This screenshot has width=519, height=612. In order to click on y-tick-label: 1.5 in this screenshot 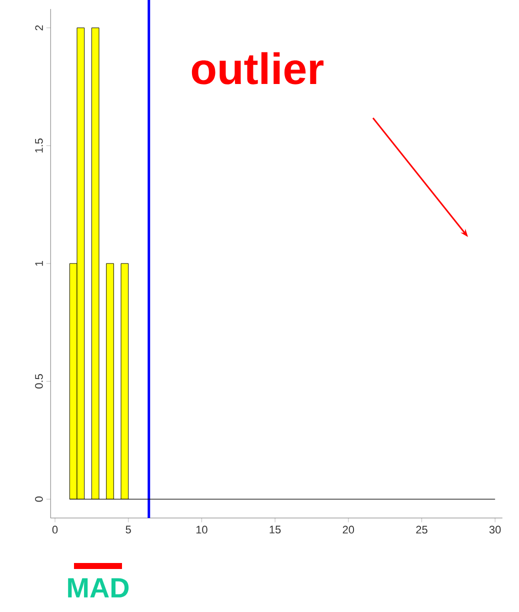, I will do `click(39, 145)`.